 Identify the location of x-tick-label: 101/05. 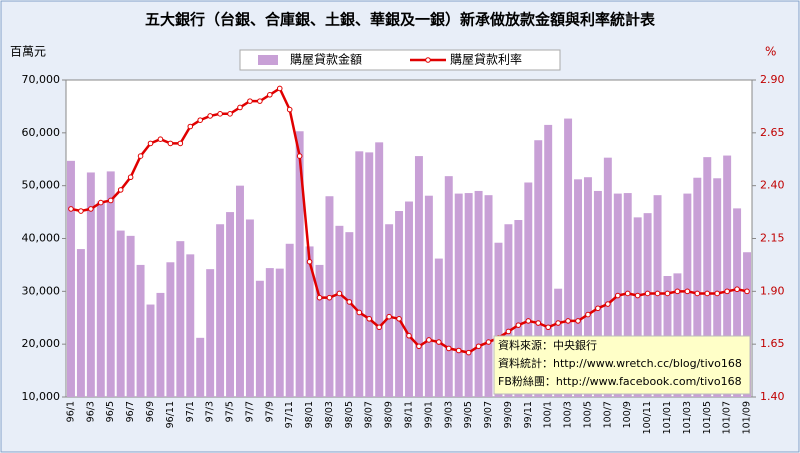
(707, 417).